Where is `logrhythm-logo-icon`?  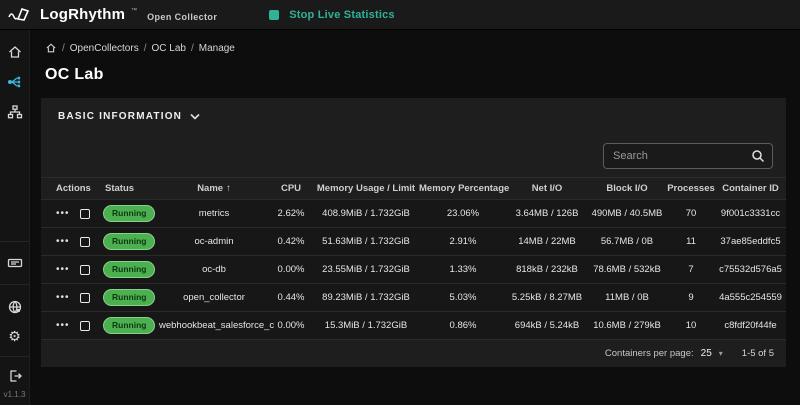
logrhythm-logo-icon is located at coordinates (19, 14).